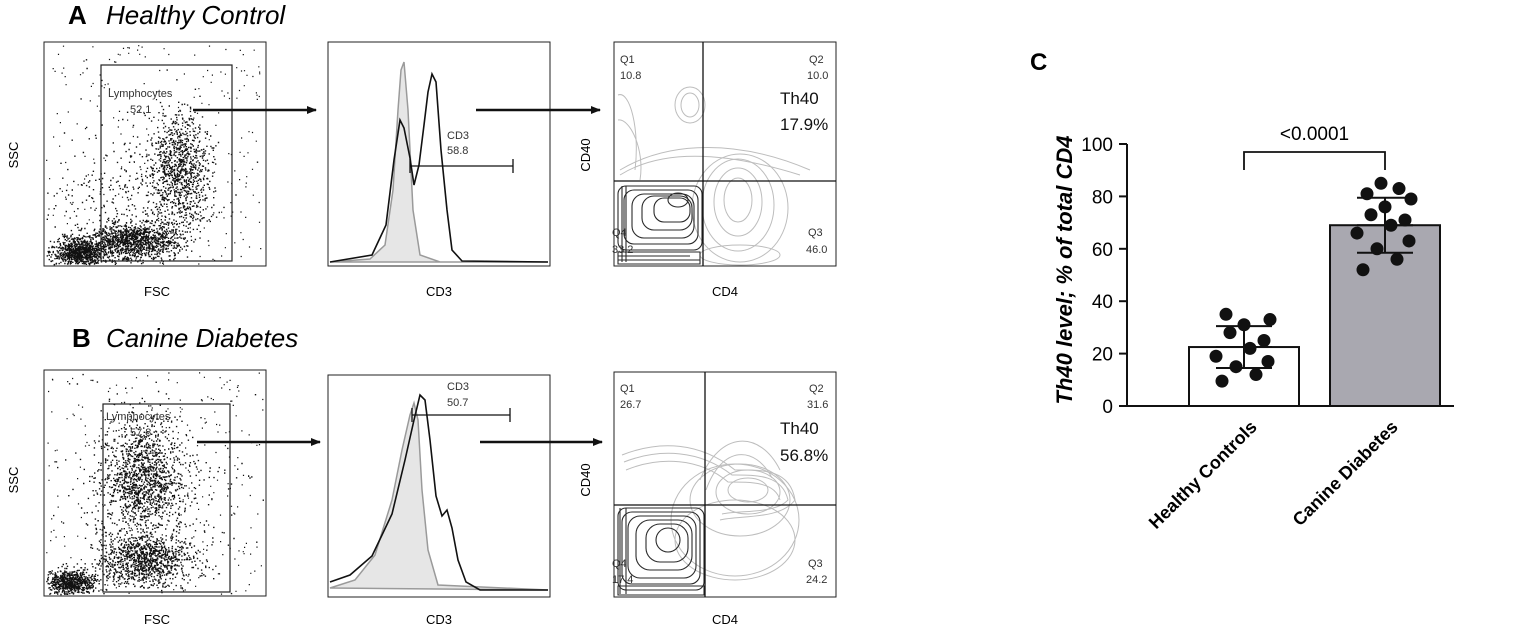  I want to click on panel-b-histogram: CD3 50.7 CD3, so click(439, 500).